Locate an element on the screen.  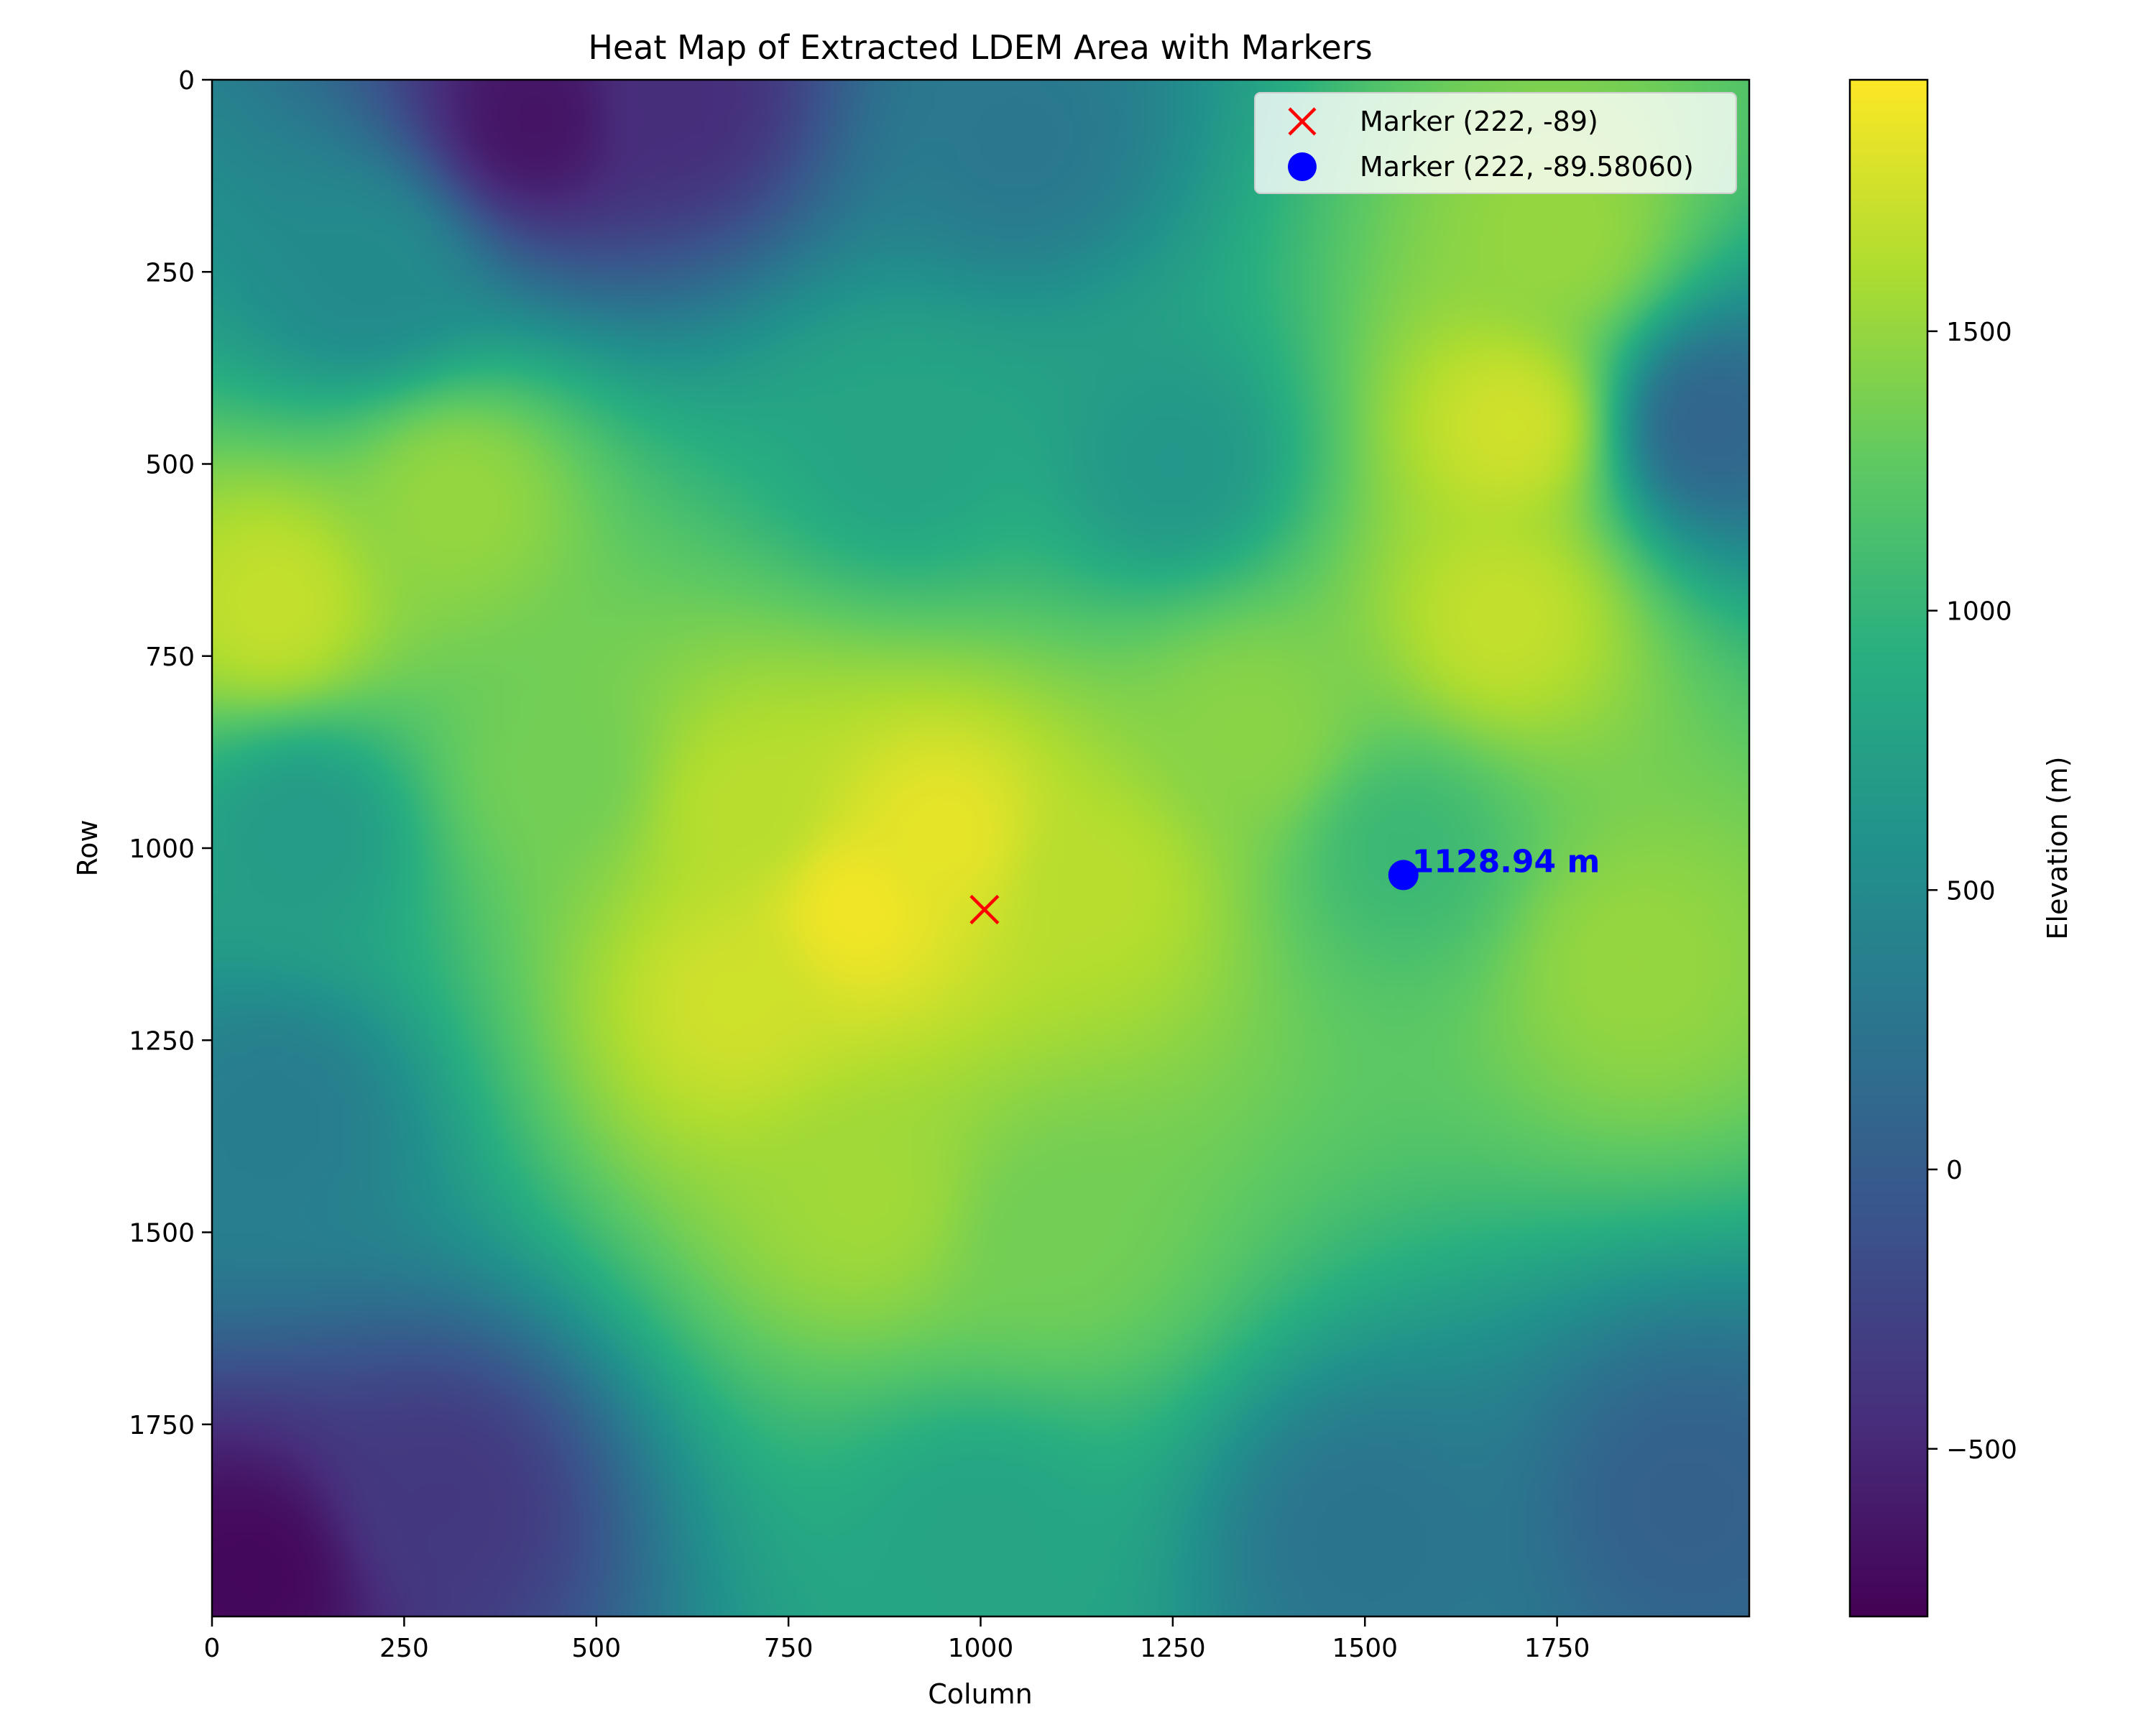
y-tick-label: 1500 is located at coordinates (162, 1233).